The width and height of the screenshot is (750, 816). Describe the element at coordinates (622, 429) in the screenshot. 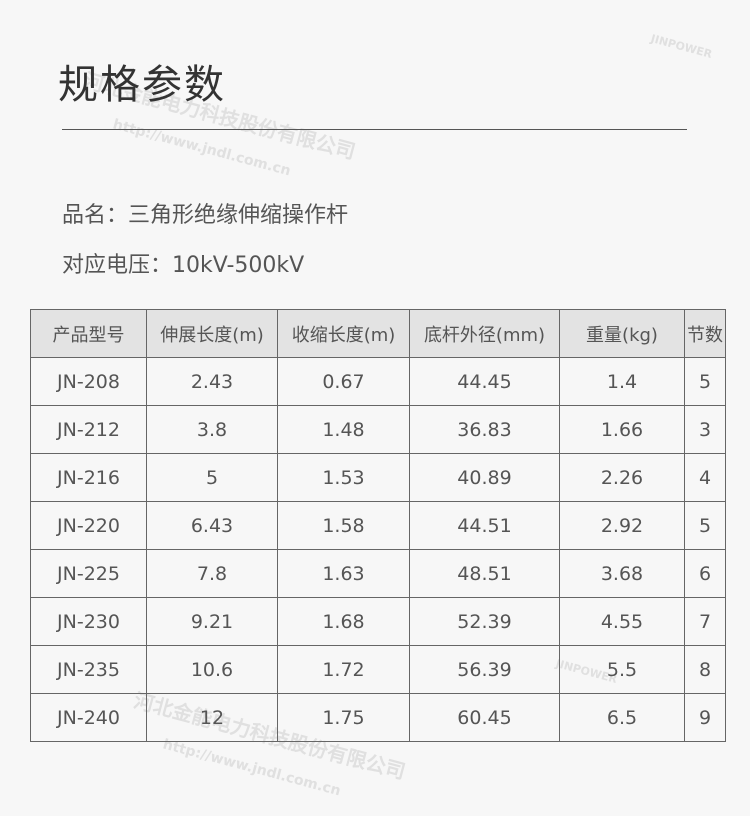

I see `table-cell: 1.66` at that location.